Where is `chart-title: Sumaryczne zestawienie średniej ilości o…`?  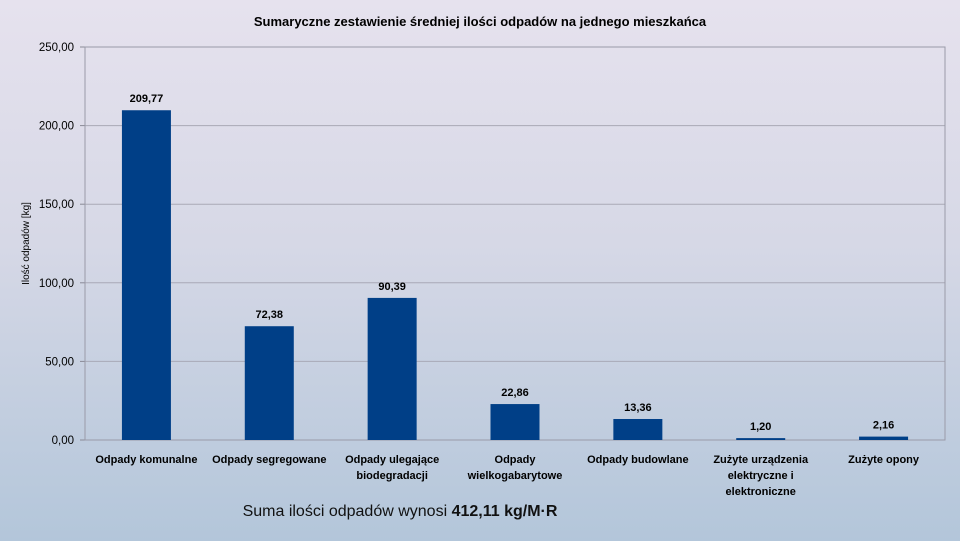 chart-title: Sumaryczne zestawienie średniej ilości o… is located at coordinates (480, 21).